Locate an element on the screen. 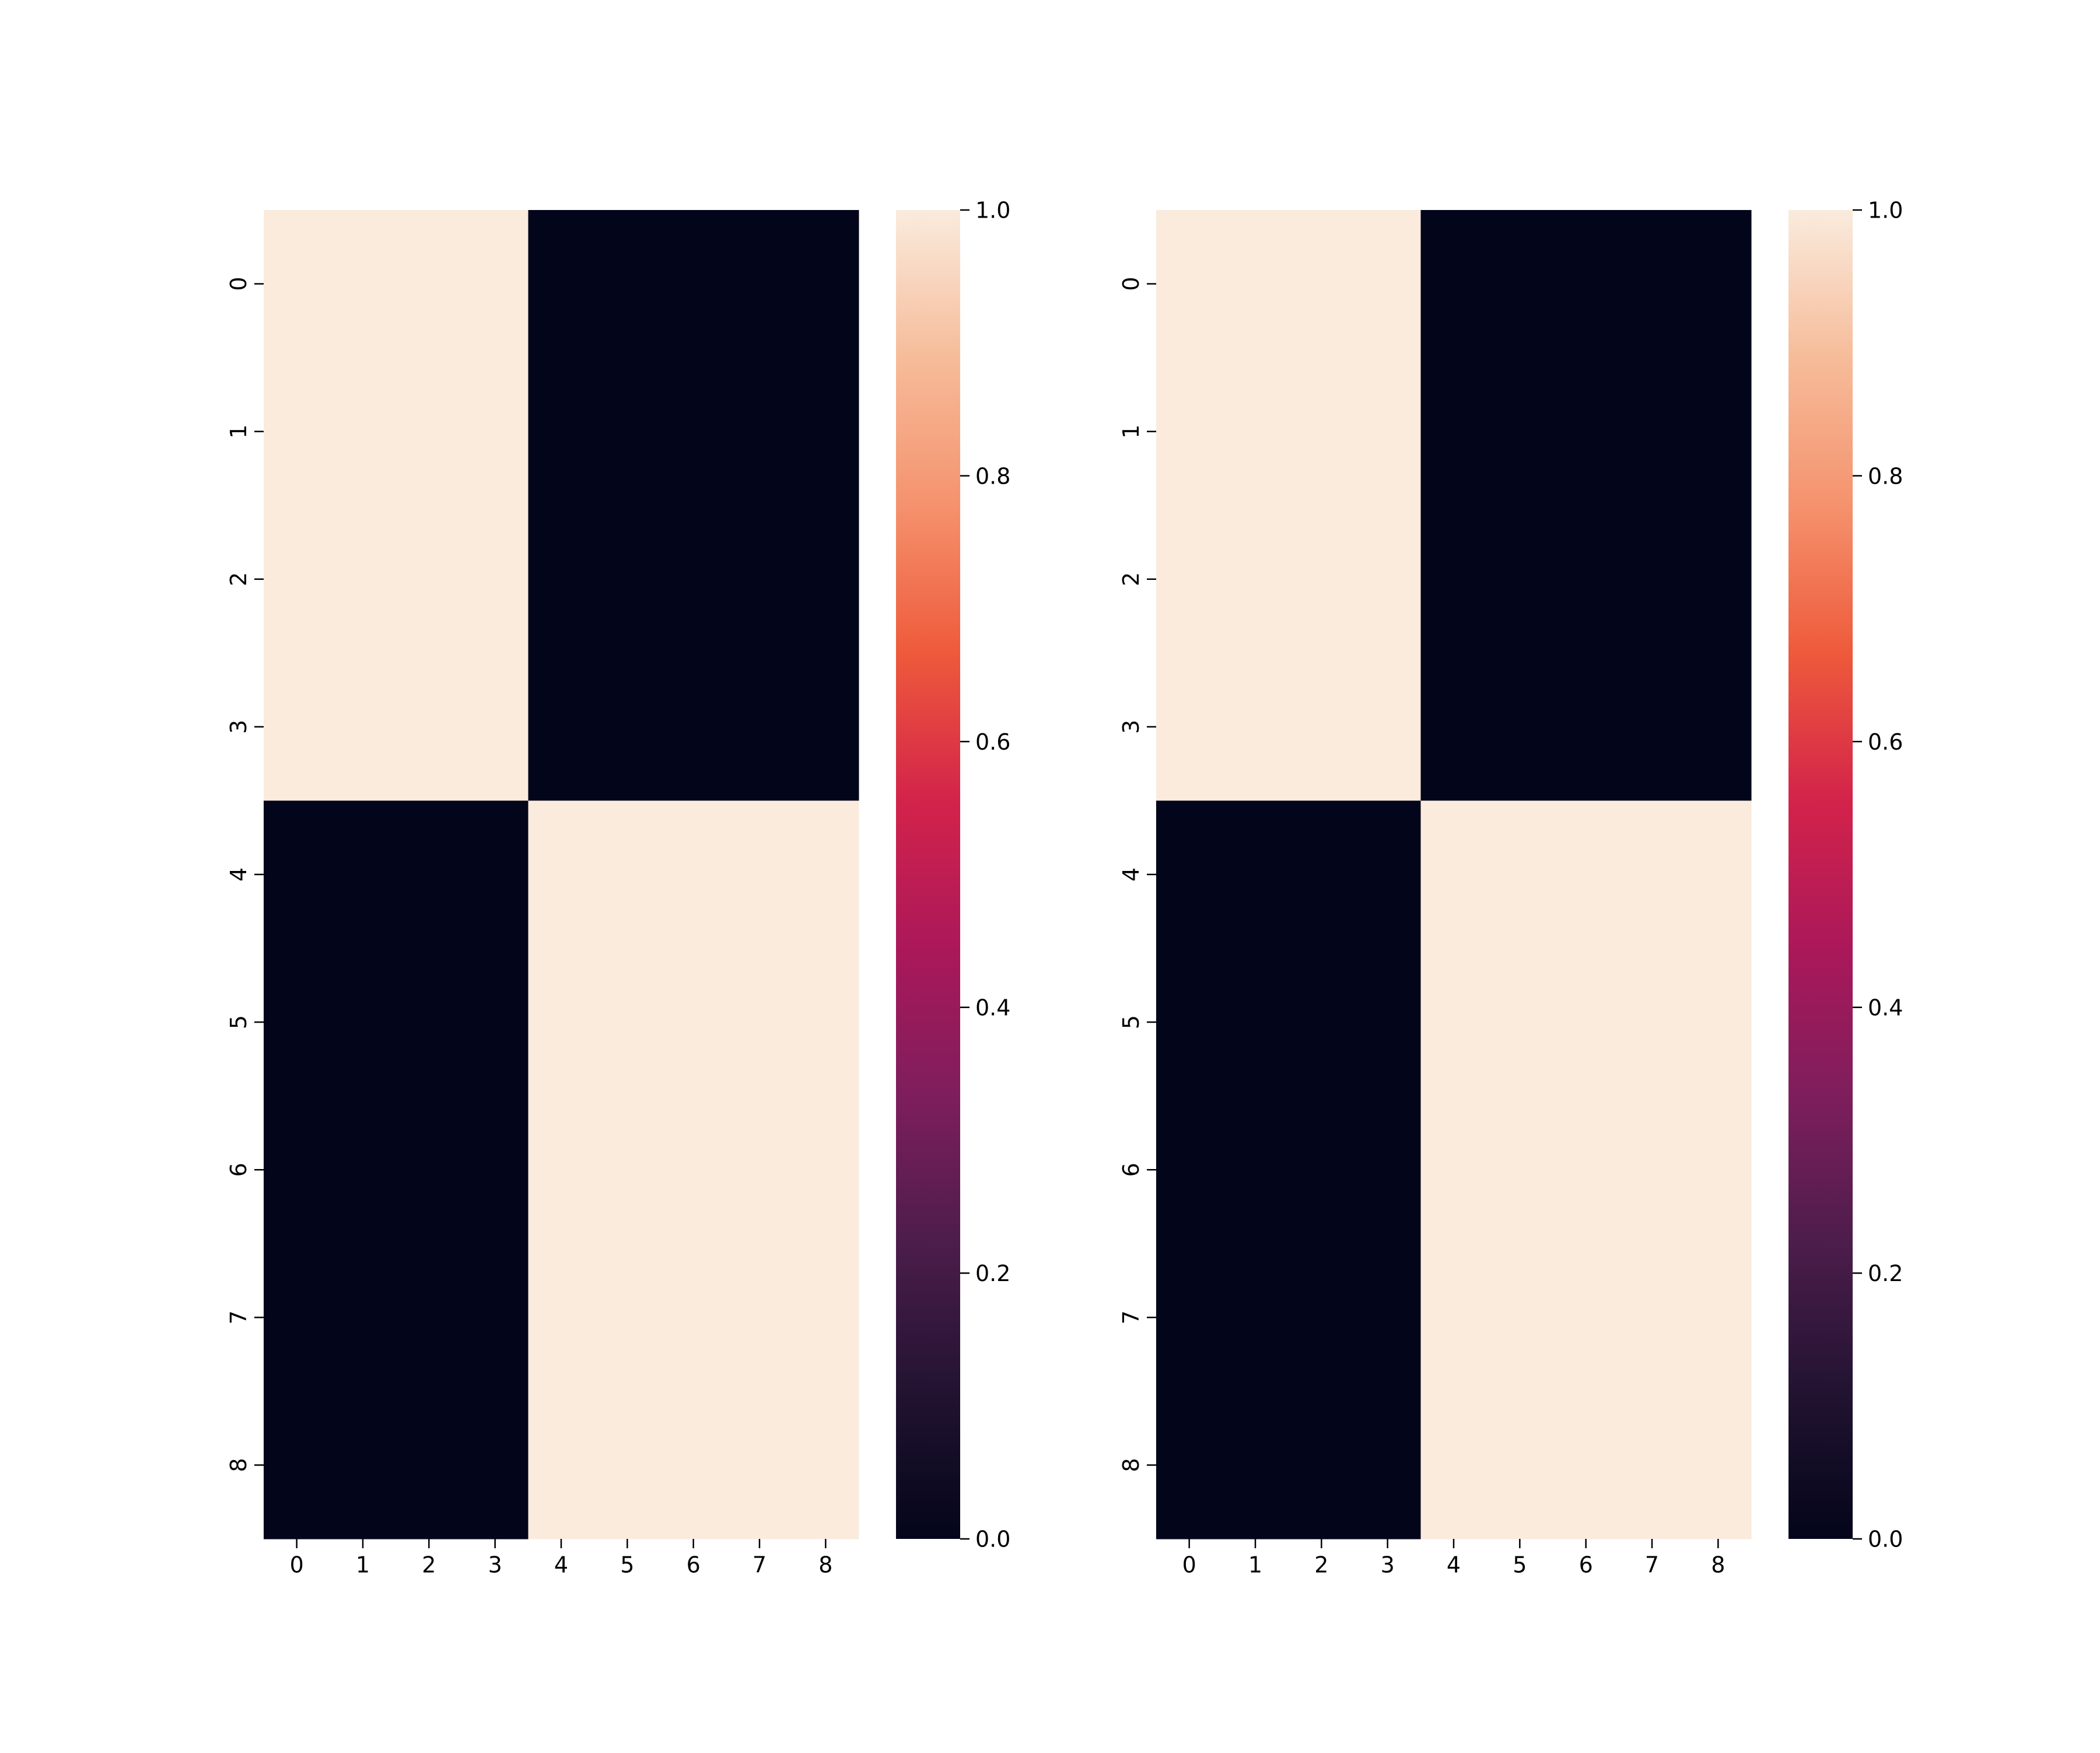 This screenshot has width=2100, height=1753. colorbar-tick-label: 0.6 is located at coordinates (992, 742).